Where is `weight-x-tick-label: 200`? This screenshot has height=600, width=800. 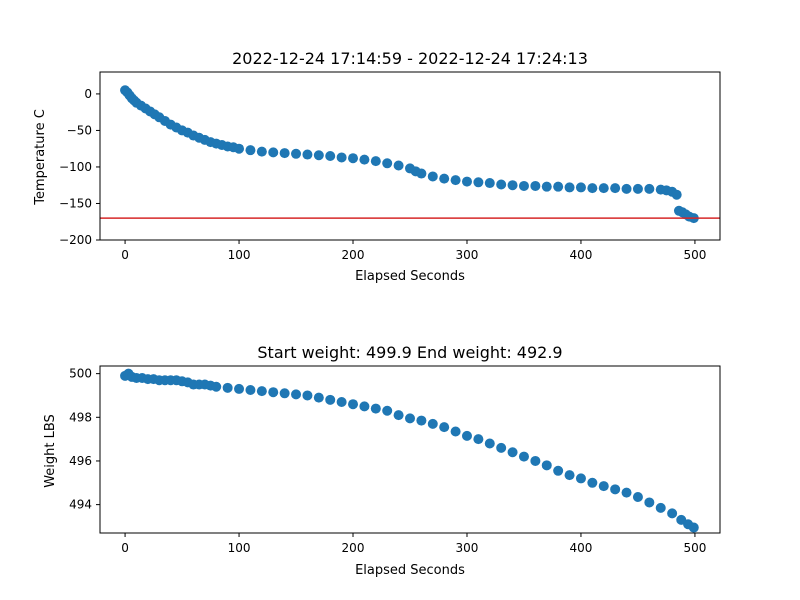
weight-x-tick-label: 200 is located at coordinates (353, 548).